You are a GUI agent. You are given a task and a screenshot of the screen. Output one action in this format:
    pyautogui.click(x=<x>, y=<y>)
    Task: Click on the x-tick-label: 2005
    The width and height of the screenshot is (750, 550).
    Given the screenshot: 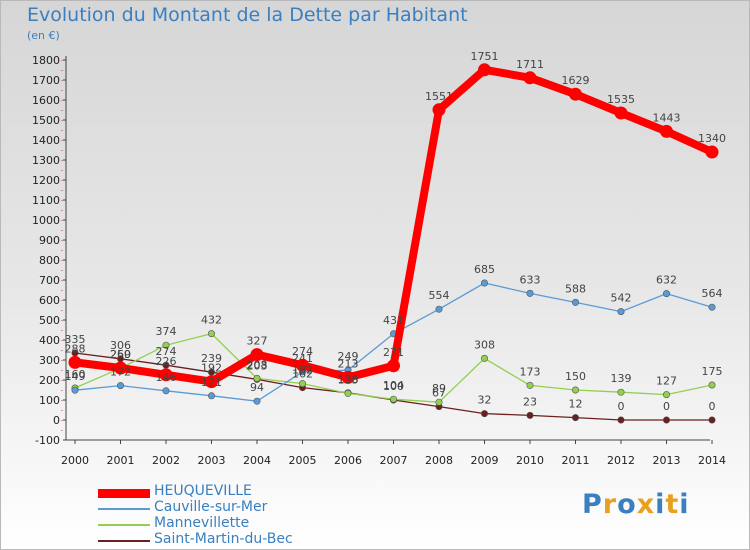 What is the action you would take?
    pyautogui.click(x=303, y=460)
    